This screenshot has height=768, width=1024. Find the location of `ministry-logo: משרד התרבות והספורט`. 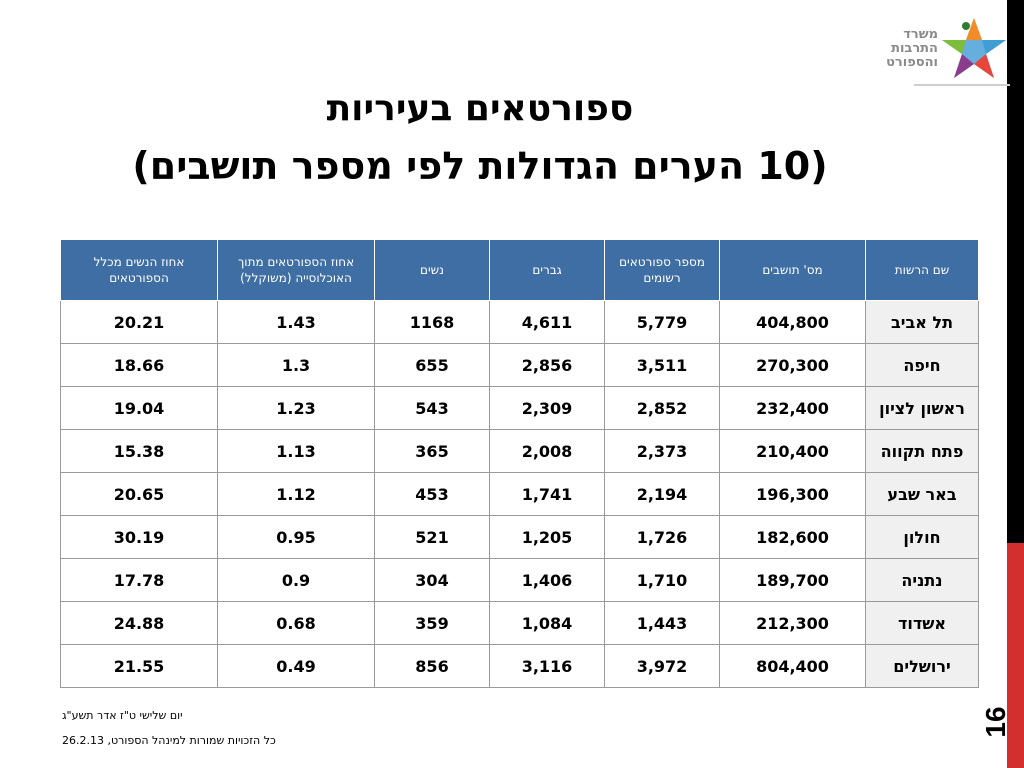

ministry-logo: משרד התרבות והספורט is located at coordinates (938, 51).